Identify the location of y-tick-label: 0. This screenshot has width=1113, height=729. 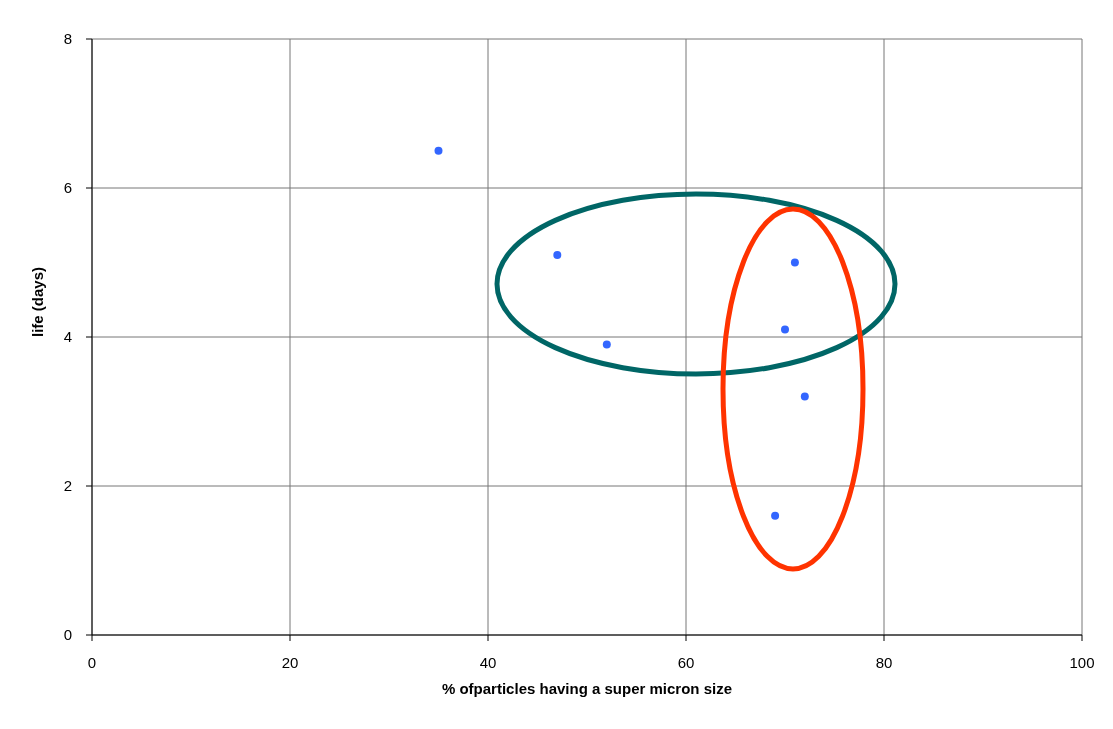
(67, 635).